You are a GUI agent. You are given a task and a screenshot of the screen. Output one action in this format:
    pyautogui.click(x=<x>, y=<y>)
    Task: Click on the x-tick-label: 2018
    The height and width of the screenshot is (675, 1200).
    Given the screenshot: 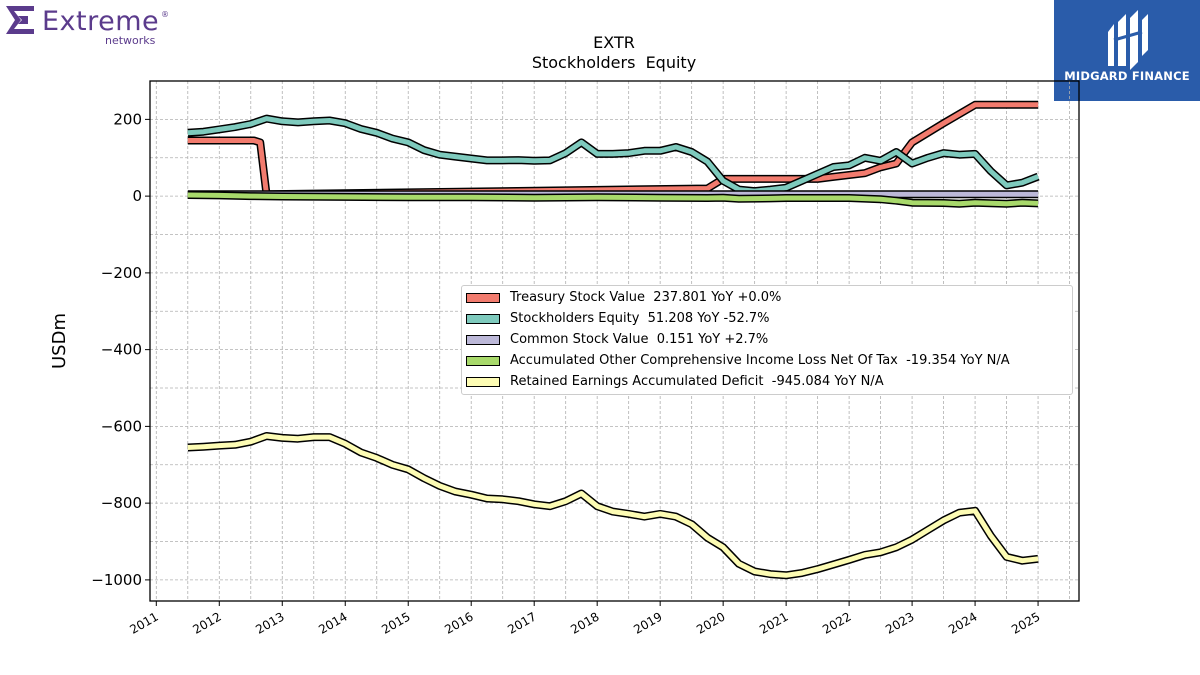 What is the action you would take?
    pyautogui.click(x=584, y=622)
    